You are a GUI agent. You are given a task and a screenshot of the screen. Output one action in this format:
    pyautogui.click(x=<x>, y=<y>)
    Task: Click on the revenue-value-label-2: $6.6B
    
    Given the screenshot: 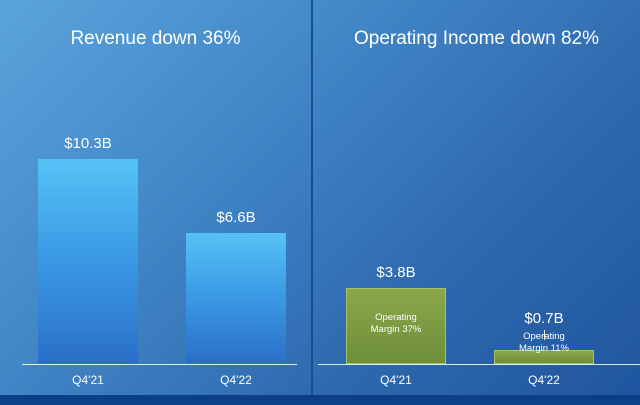 What is the action you would take?
    pyautogui.click(x=236, y=217)
    